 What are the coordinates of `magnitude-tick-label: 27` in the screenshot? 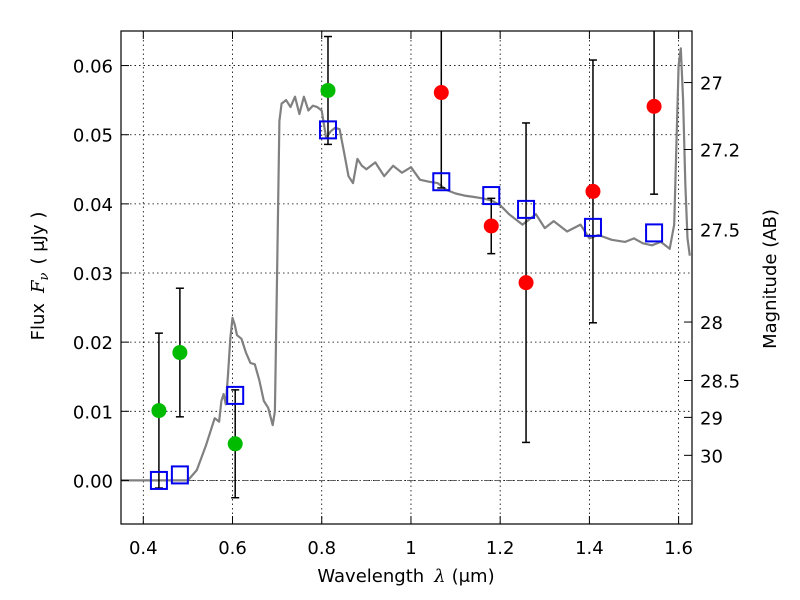 It's located at (711, 84).